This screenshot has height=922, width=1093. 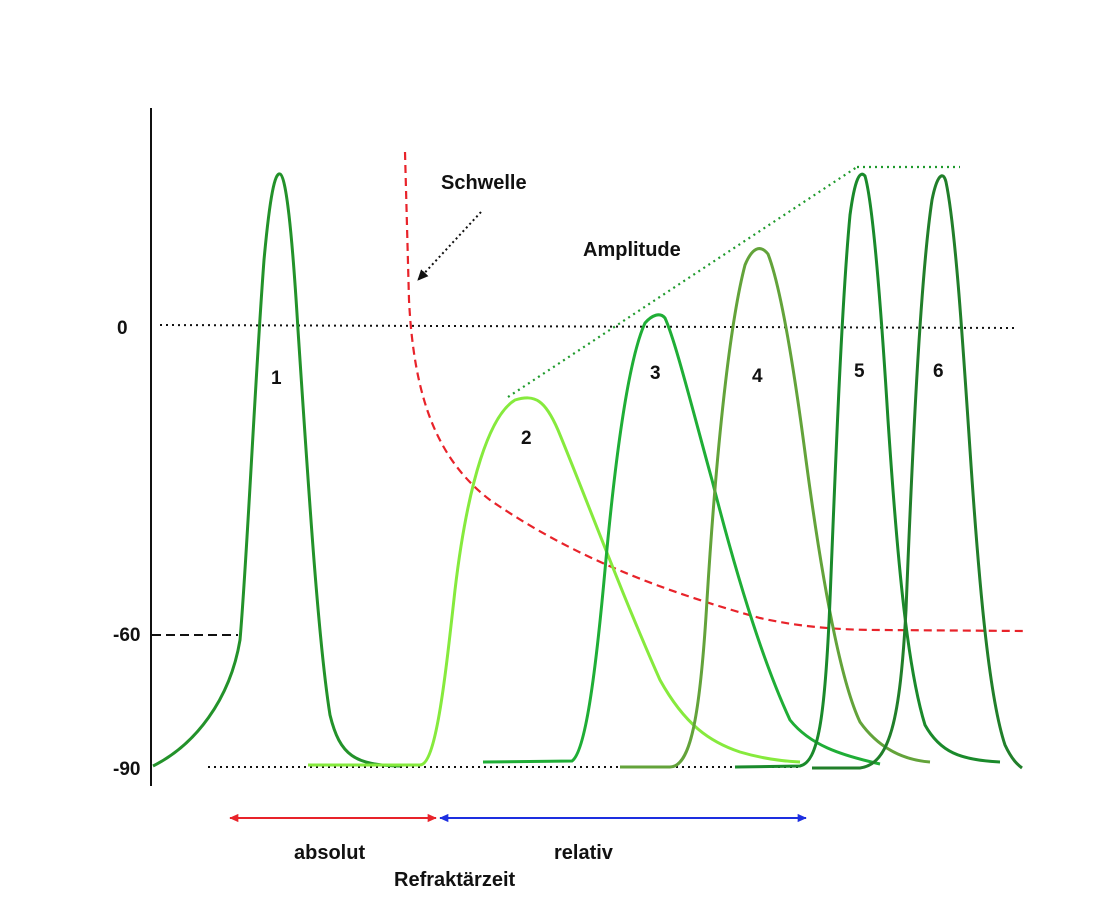 I want to click on spike-label-6: 6, so click(x=938, y=371).